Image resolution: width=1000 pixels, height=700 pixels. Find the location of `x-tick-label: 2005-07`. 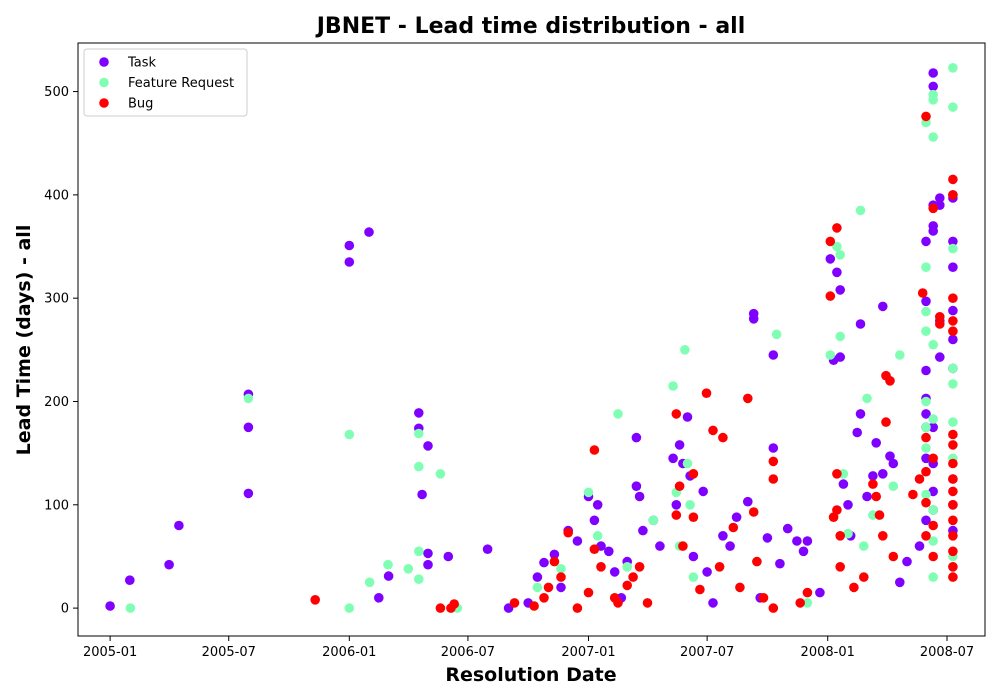

x-tick-label: 2005-07 is located at coordinates (229, 652).